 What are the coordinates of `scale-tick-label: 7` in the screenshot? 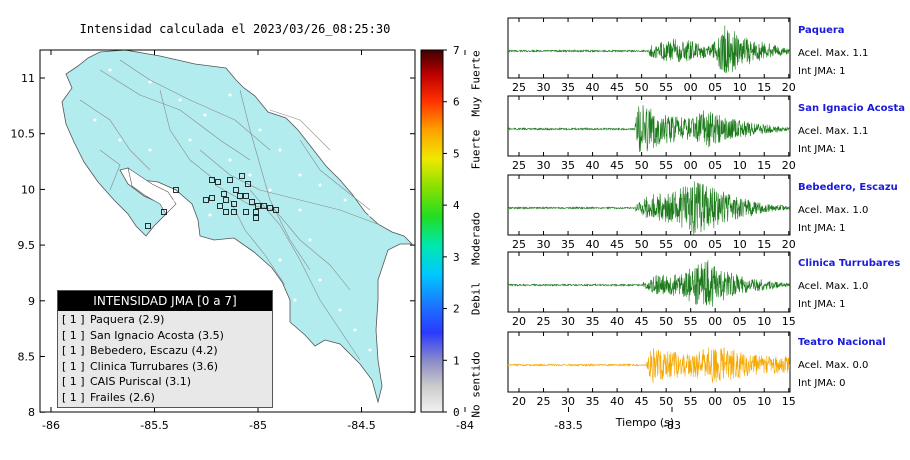 It's located at (456, 50).